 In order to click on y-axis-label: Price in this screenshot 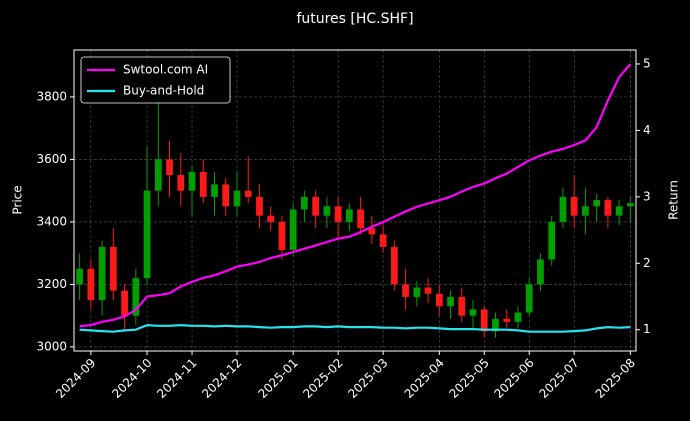, I will do `click(18, 199)`.